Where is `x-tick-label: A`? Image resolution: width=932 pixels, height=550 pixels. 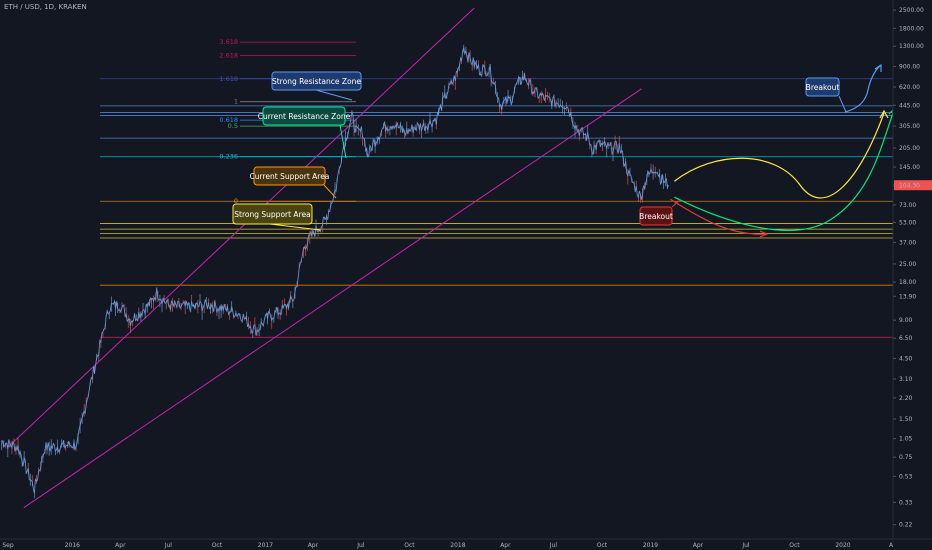 x-tick-label: A is located at coordinates (891, 545).